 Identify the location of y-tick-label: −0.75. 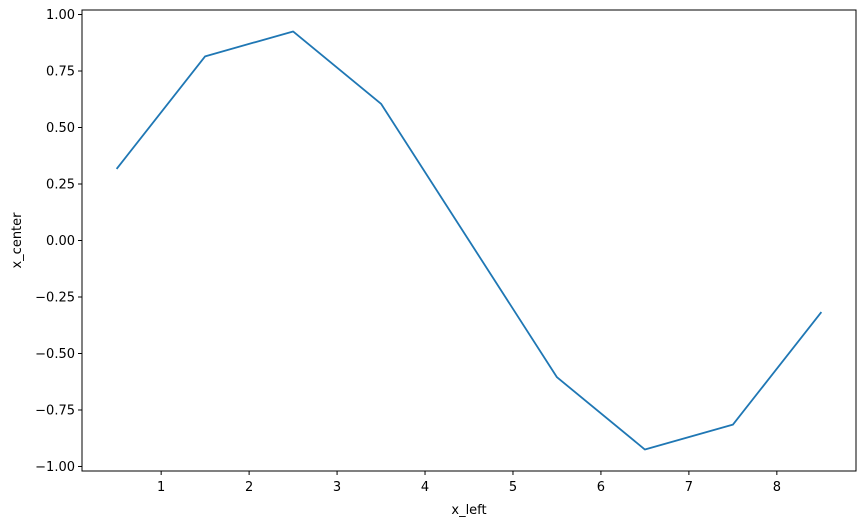
(55, 410).